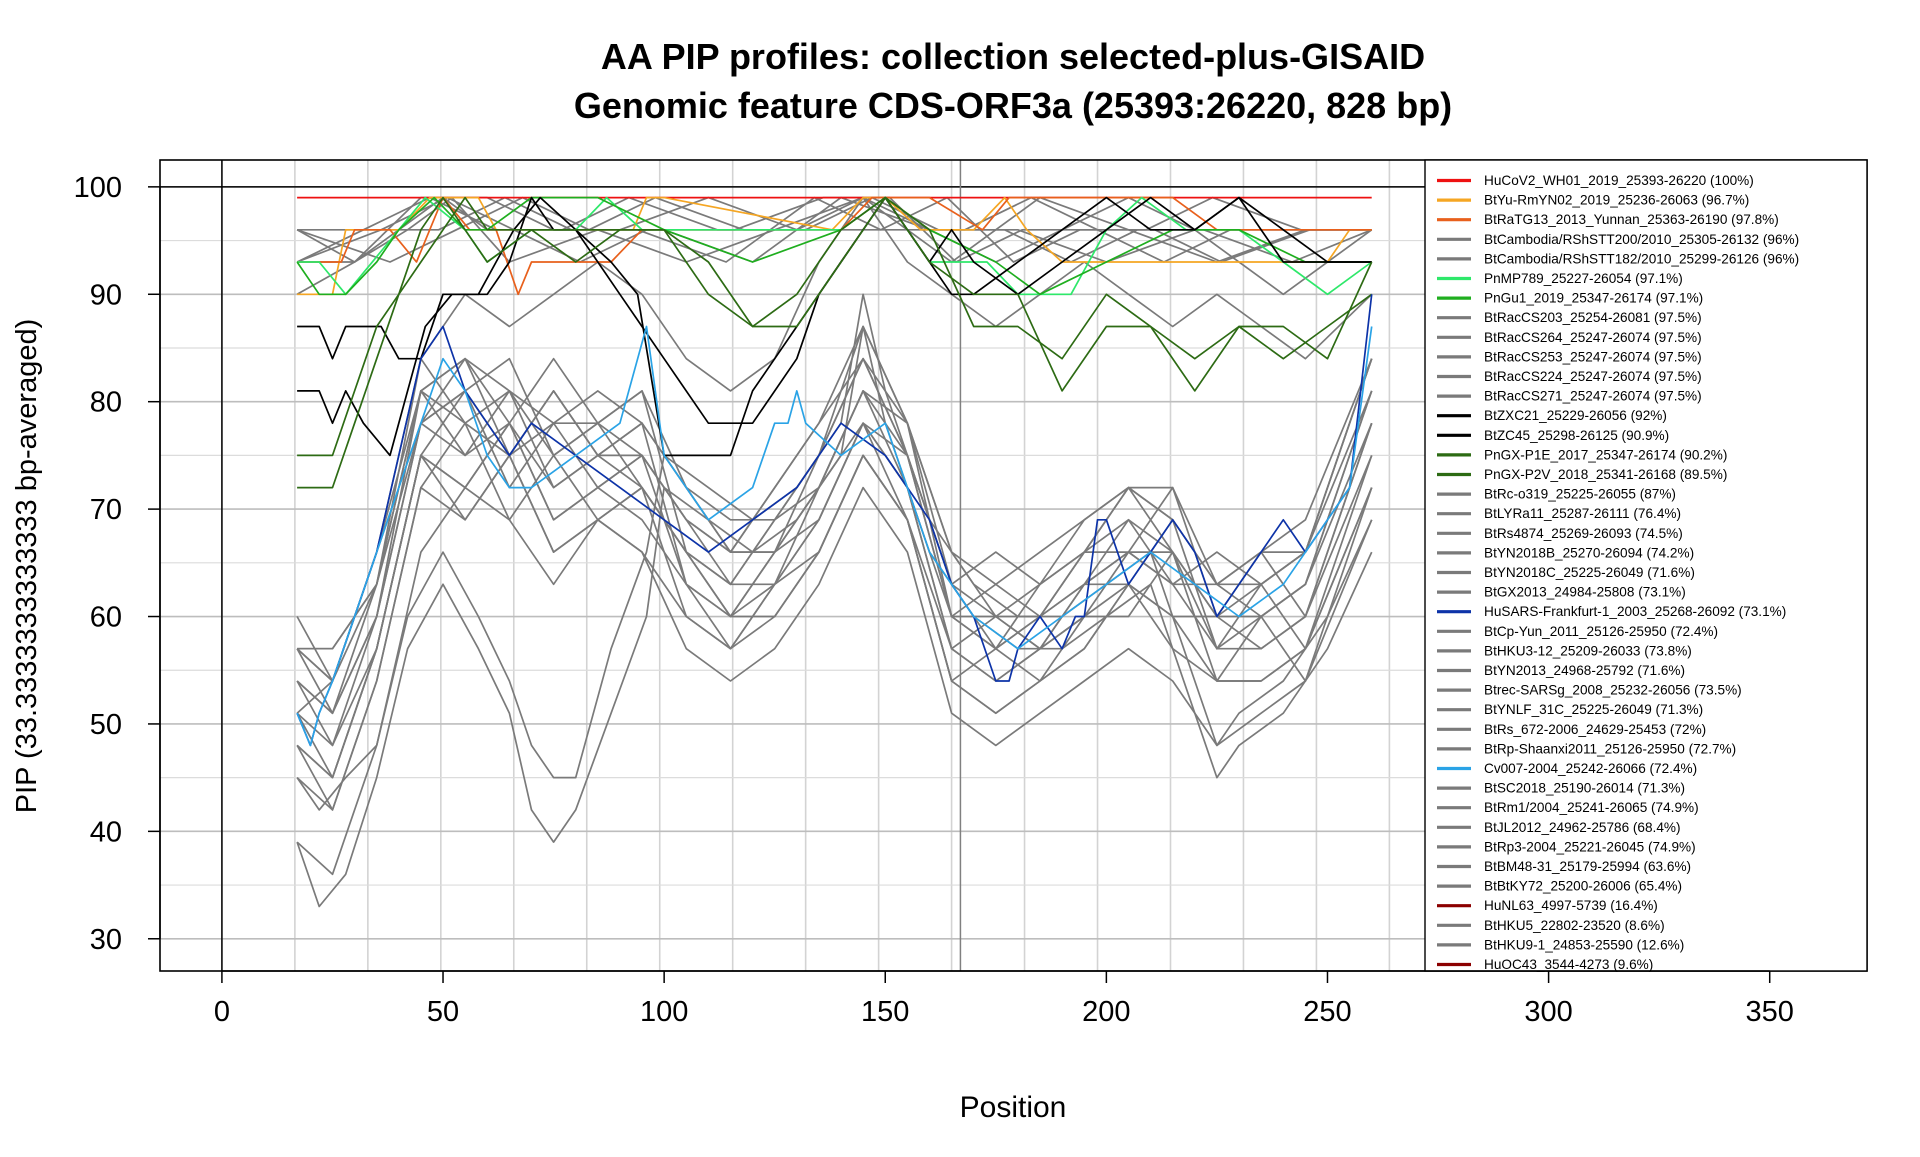 The image size is (1920, 1157). Describe the element at coordinates (1585, 592) in the screenshot. I see `legend-label-21: BtGX2013_24984-25808 (73.1%)` at that location.